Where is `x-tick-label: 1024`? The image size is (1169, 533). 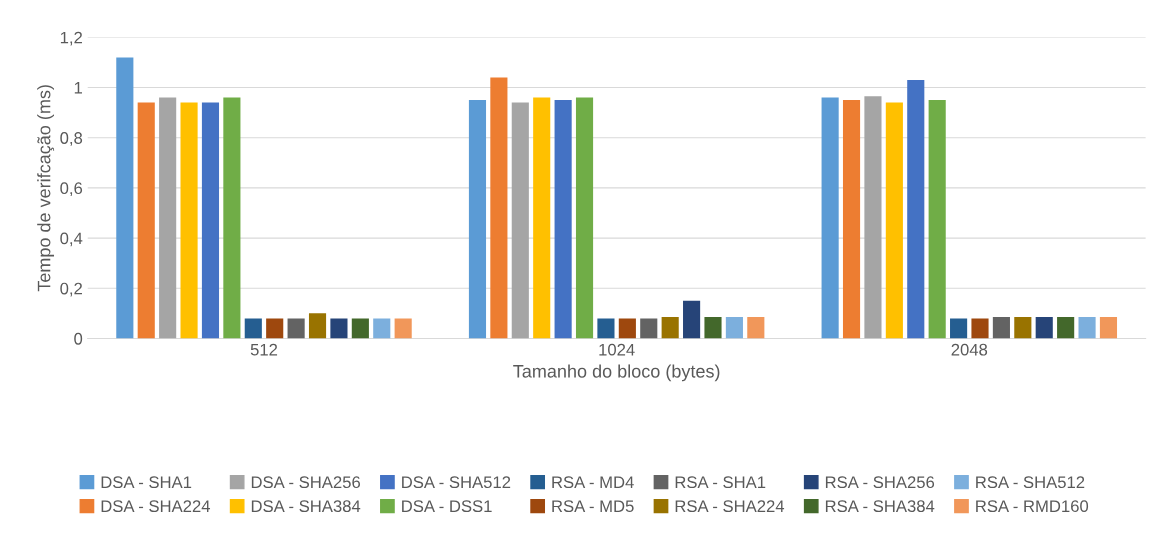 x-tick-label: 1024 is located at coordinates (617, 349).